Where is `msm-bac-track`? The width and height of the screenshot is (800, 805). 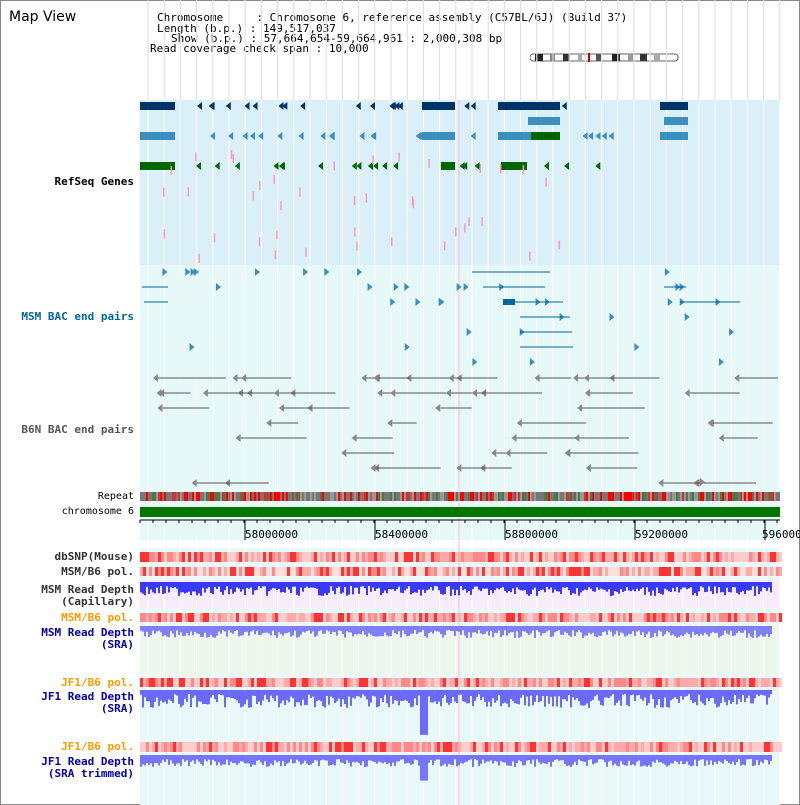 msm-bac-track is located at coordinates (441, 317).